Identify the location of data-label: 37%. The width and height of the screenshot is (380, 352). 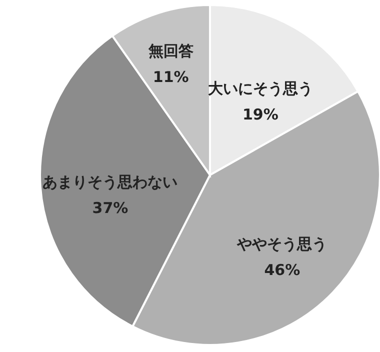
(110, 207).